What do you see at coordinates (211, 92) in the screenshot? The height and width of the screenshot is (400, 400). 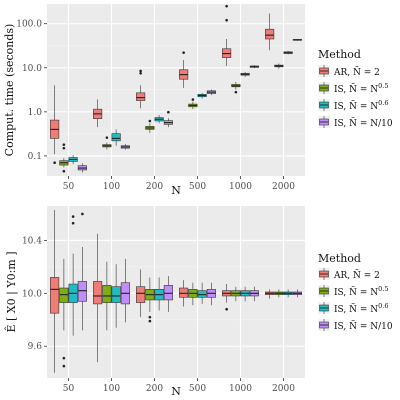 I see `box-is10-n500` at bounding box center [211, 92].